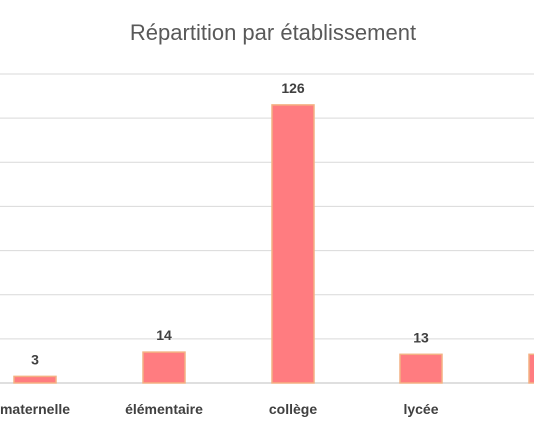 The width and height of the screenshot is (534, 436). What do you see at coordinates (35, 359) in the screenshot?
I see `data-label: 3` at bounding box center [35, 359].